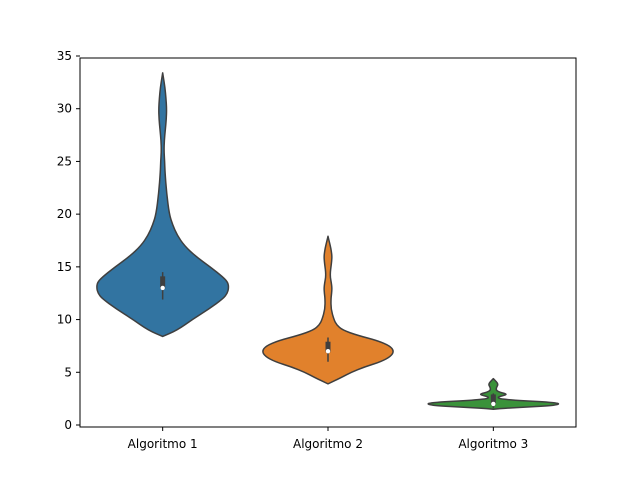 This screenshot has width=640, height=480. I want to click on y-tick-label: 35, so click(64, 56).